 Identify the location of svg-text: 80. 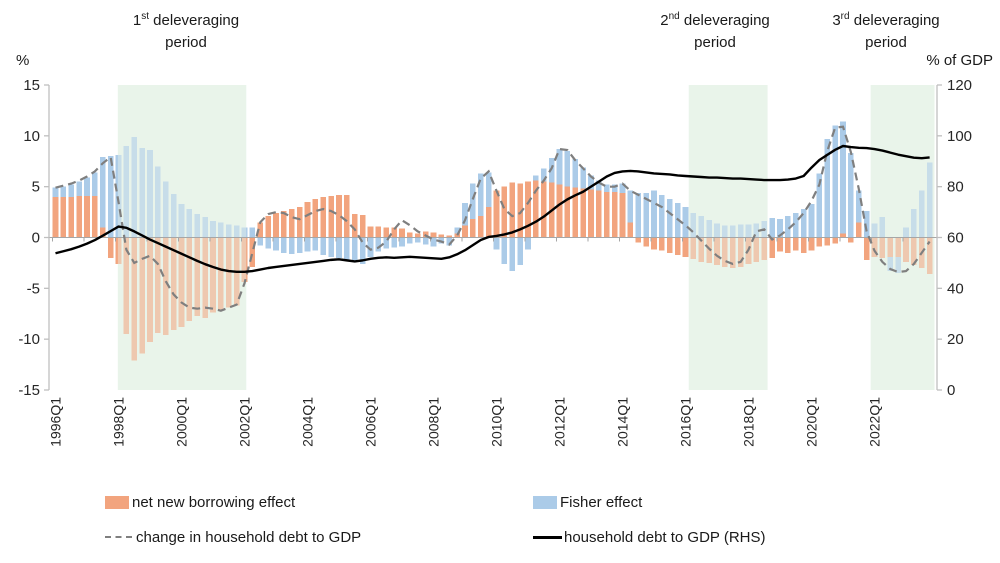
(955, 187).